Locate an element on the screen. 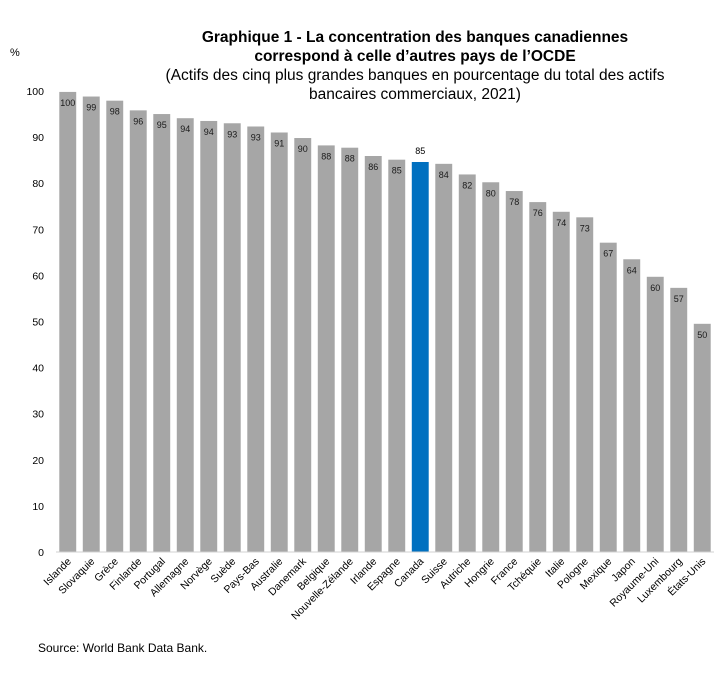 This screenshot has width=720, height=682. y-tick-label: 60 is located at coordinates (38, 276).